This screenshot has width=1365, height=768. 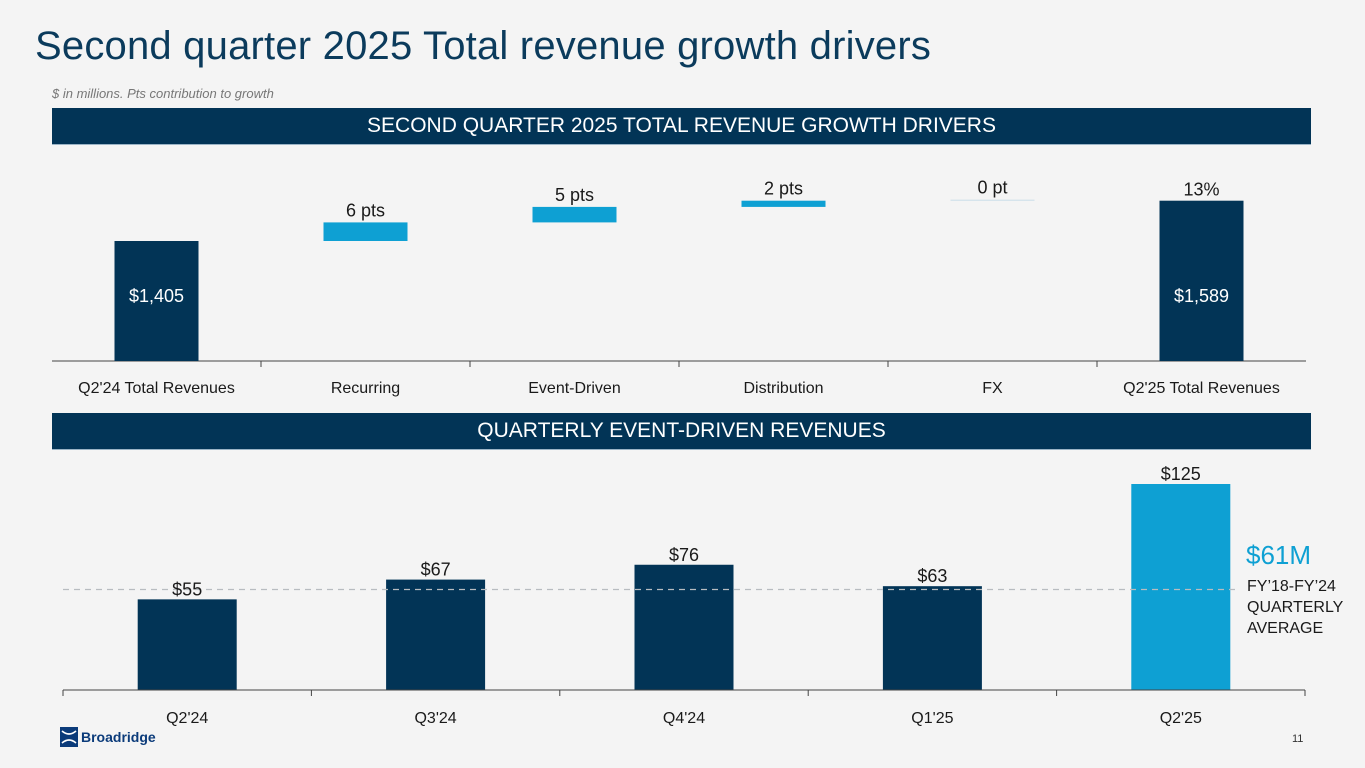 I want to click on event-revenue-value-label: $55, so click(x=187, y=589).